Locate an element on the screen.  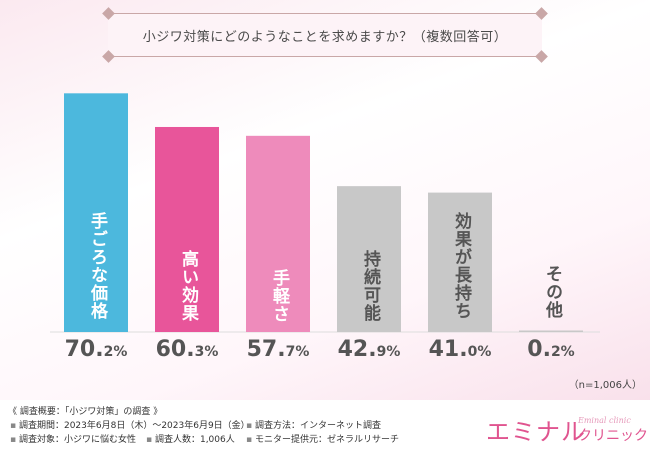
value-label-decimal: 9% is located at coordinates (388, 352).